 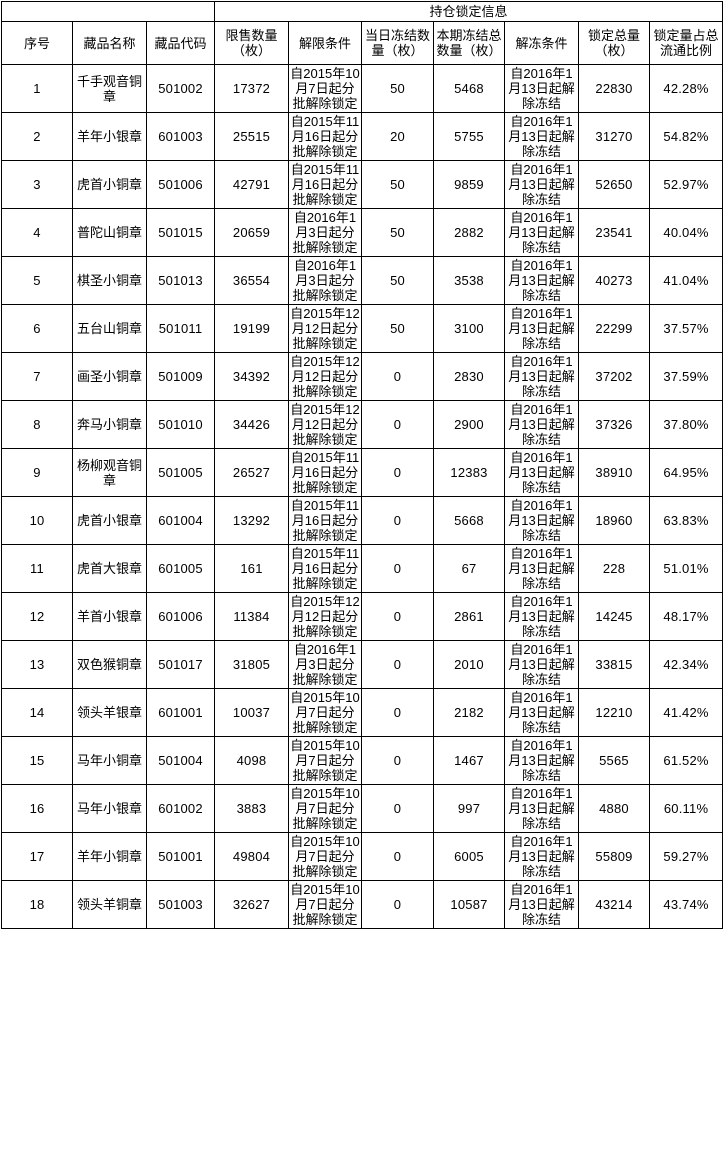 I want to click on cell-frozen-period-total: 2882, so click(x=469, y=232).